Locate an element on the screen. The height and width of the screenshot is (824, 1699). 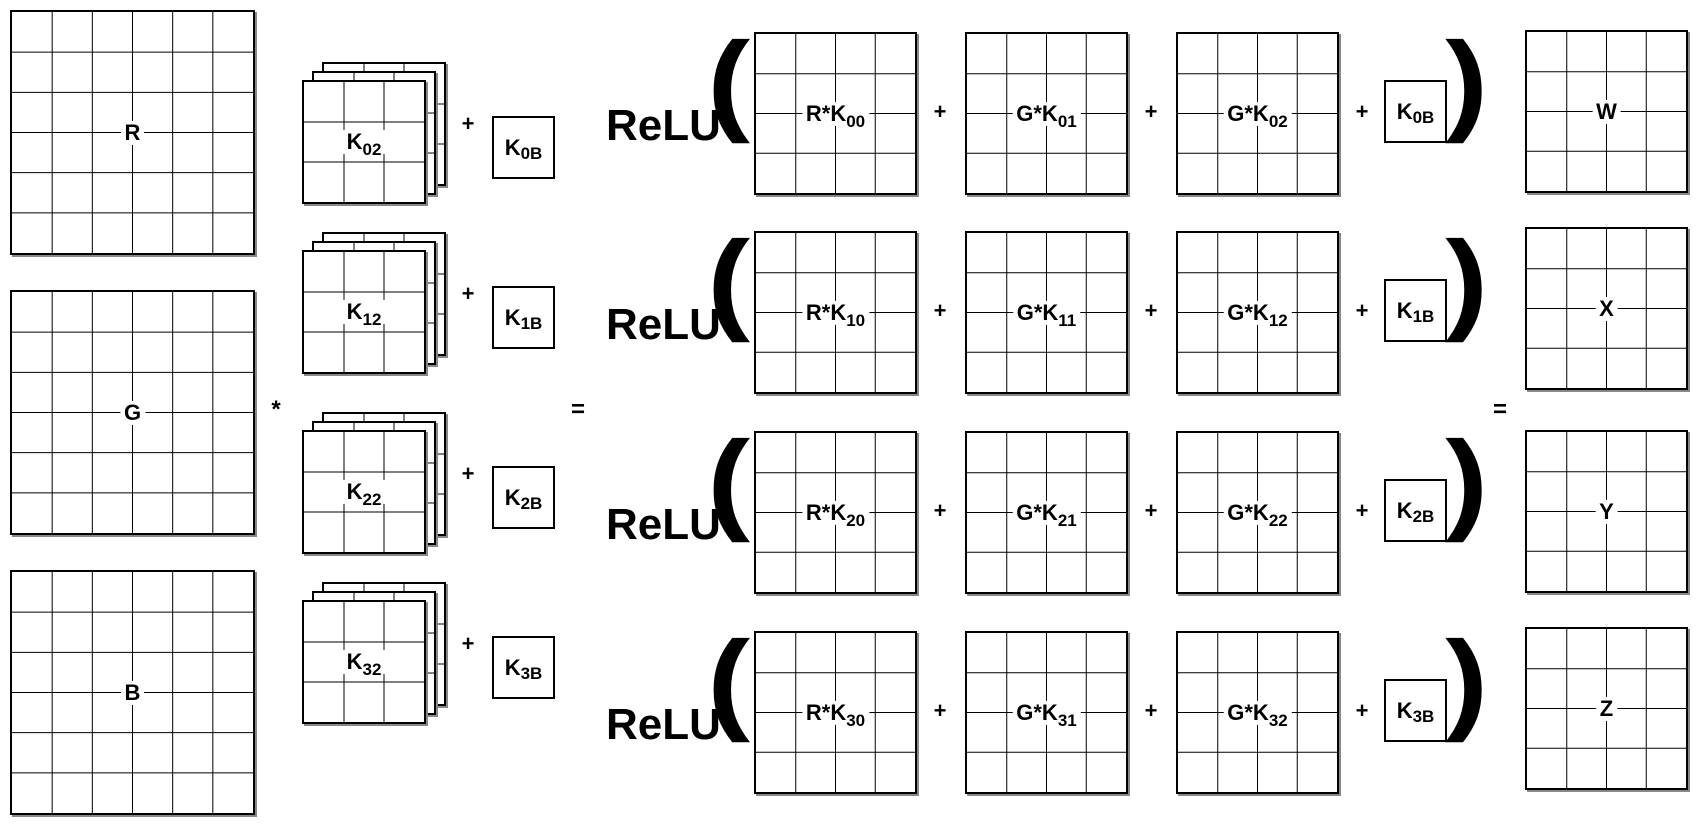
kernel-row-0-term-0: R*K00 is located at coordinates (835, 113).